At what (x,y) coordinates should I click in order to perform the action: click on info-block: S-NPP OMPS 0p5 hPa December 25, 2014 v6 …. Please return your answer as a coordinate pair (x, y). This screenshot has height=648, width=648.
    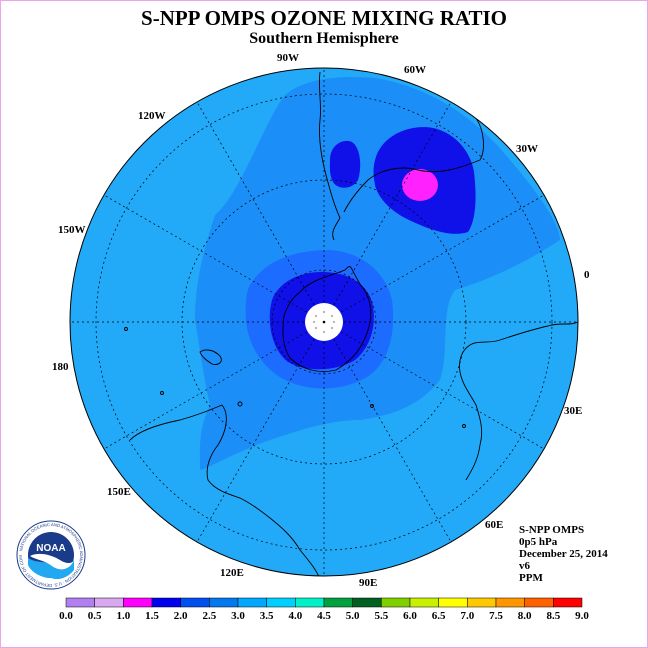
    Looking at the image, I should click on (563, 554).